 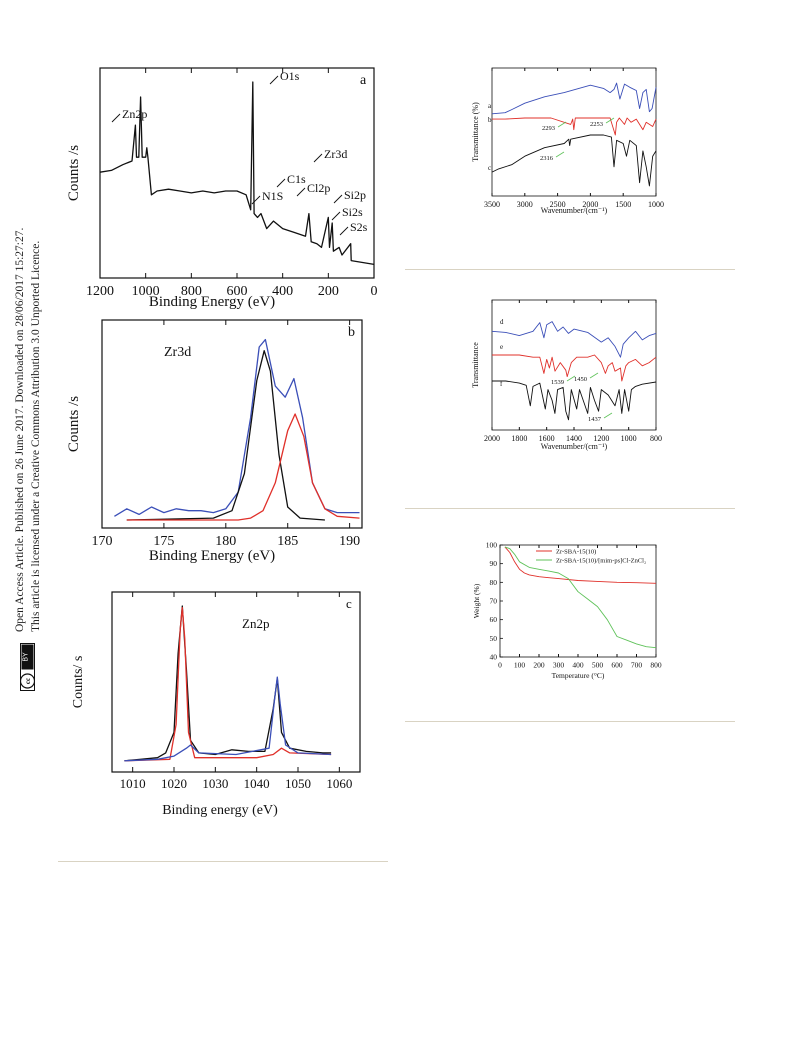 I want to click on x-tick-label: 1000, so click(x=656, y=204).